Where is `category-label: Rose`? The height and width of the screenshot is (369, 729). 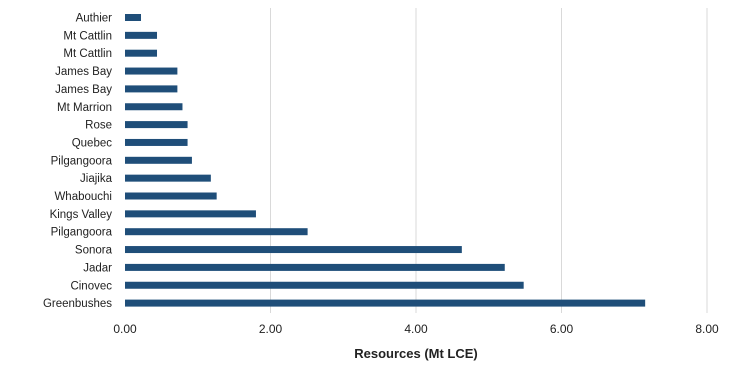 category-label: Rose is located at coordinates (98, 126).